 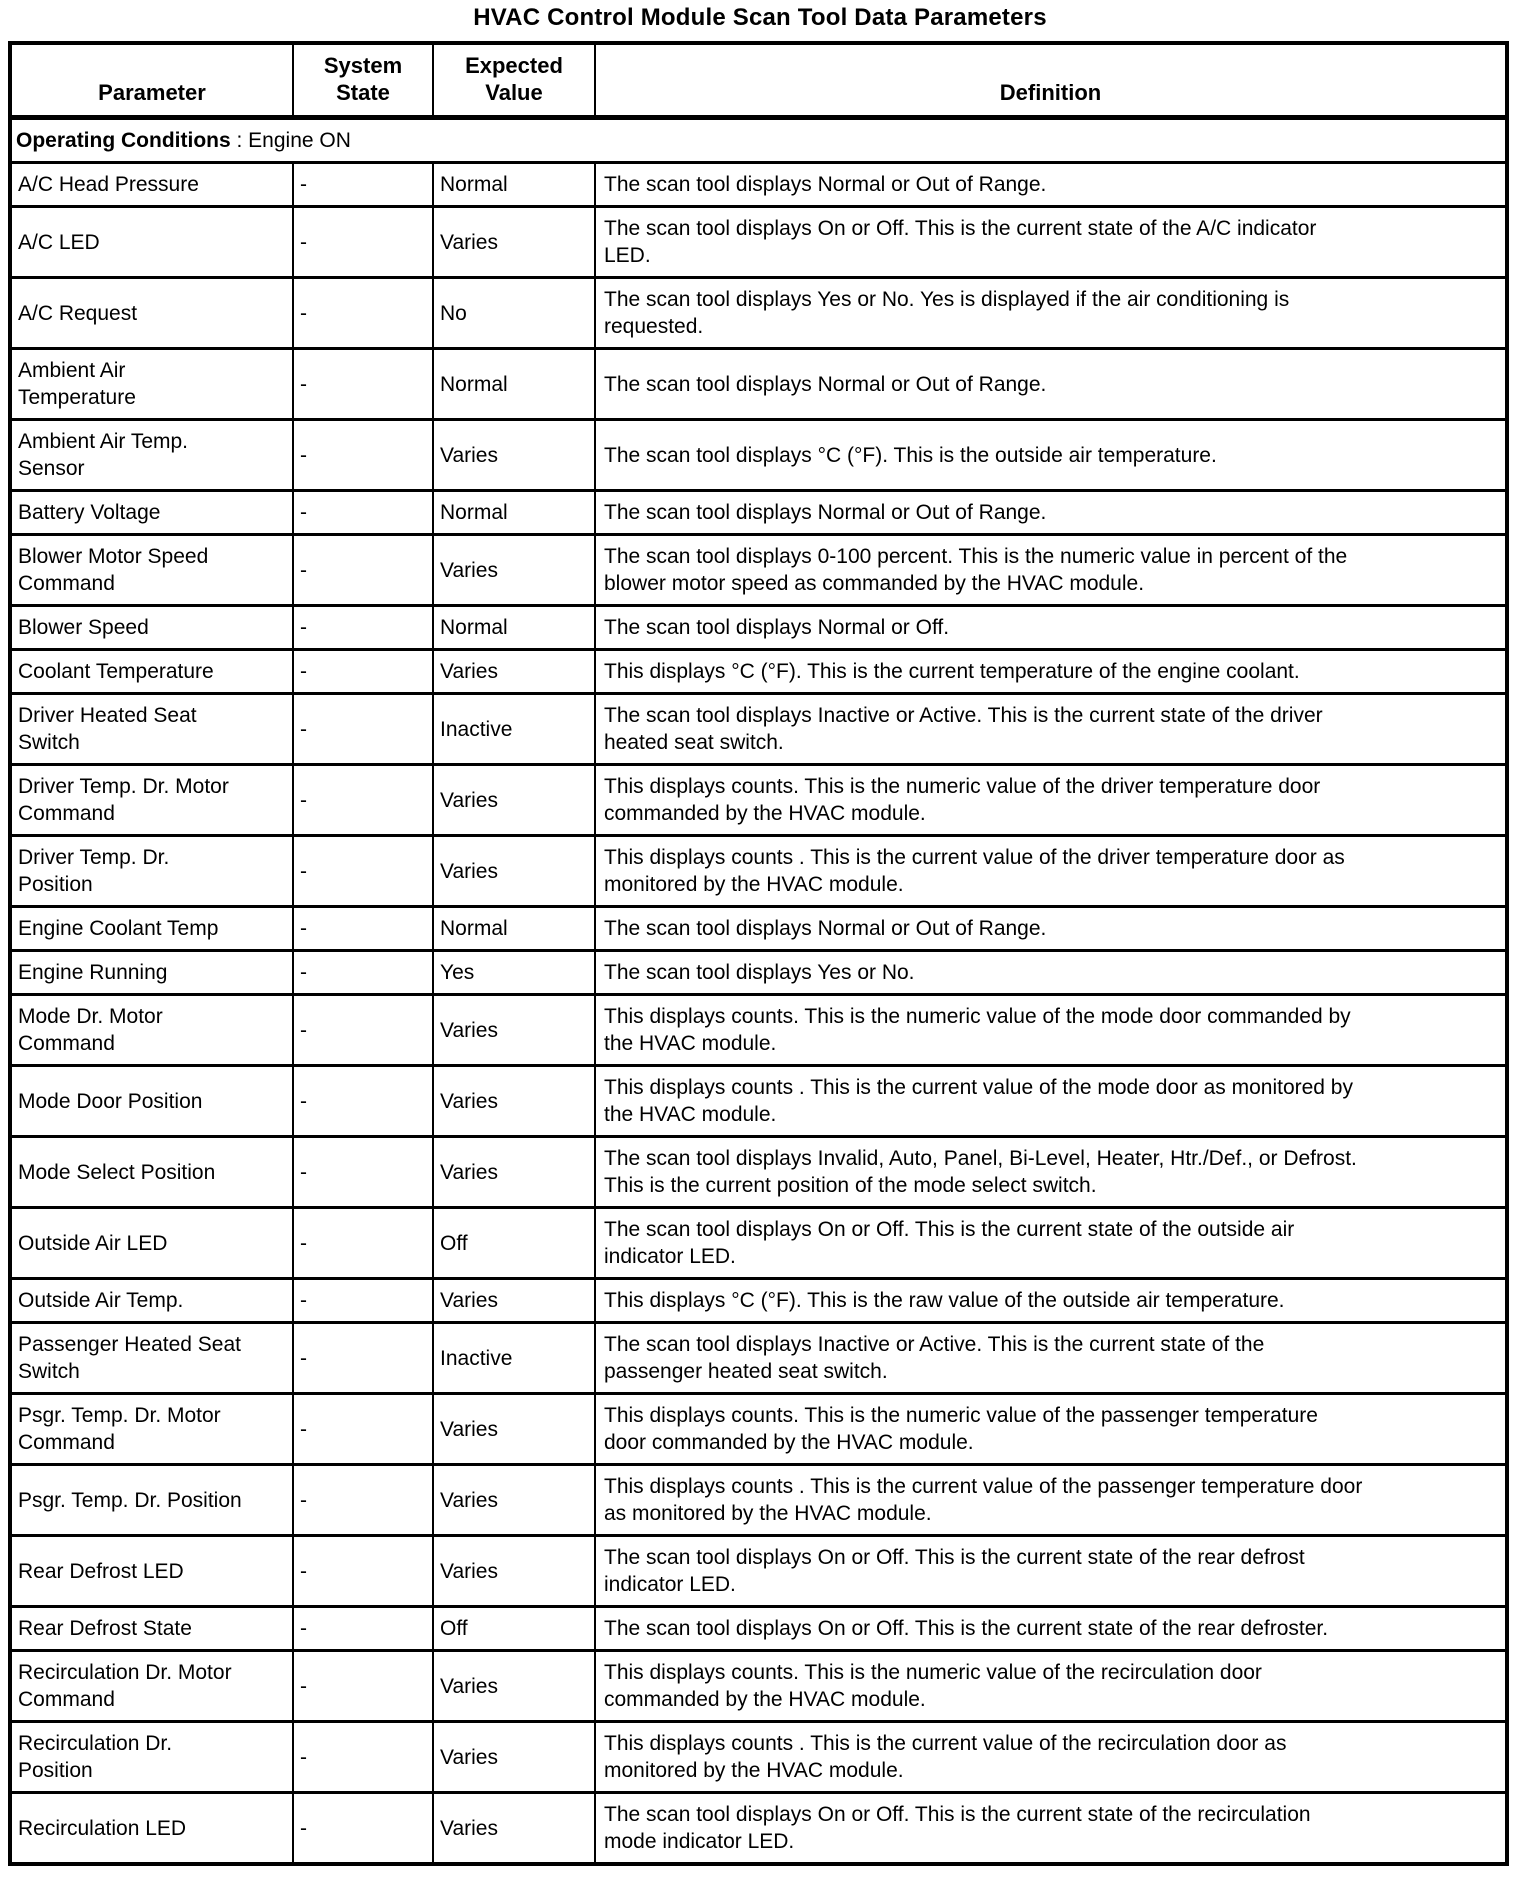 What do you see at coordinates (151, 1358) in the screenshot?
I see `param-cell: Passenger Heated Seat Switch` at bounding box center [151, 1358].